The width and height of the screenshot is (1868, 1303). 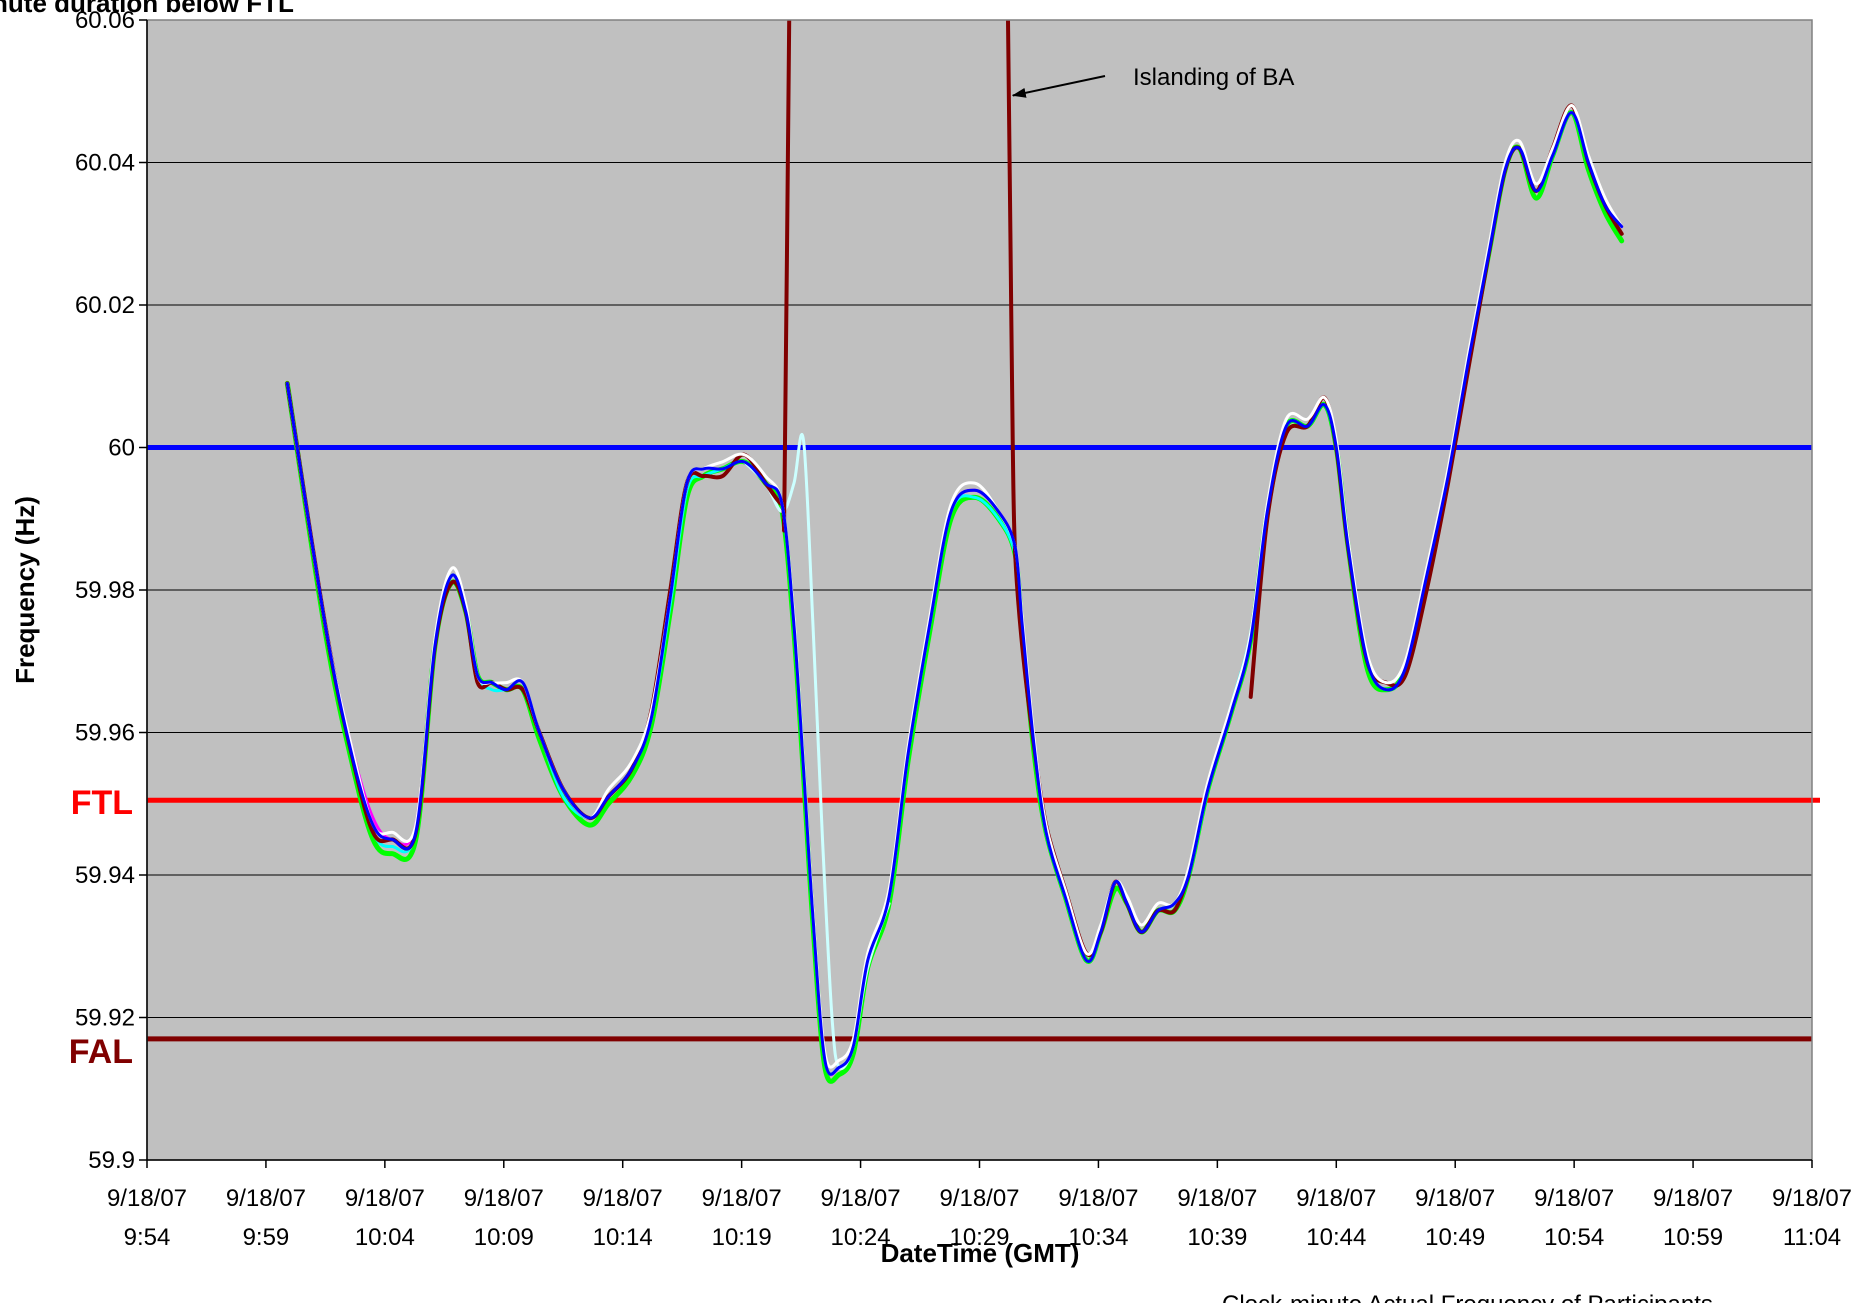 What do you see at coordinates (1213, 77) in the screenshot?
I see `annotation-label: Islanding of BA` at bounding box center [1213, 77].